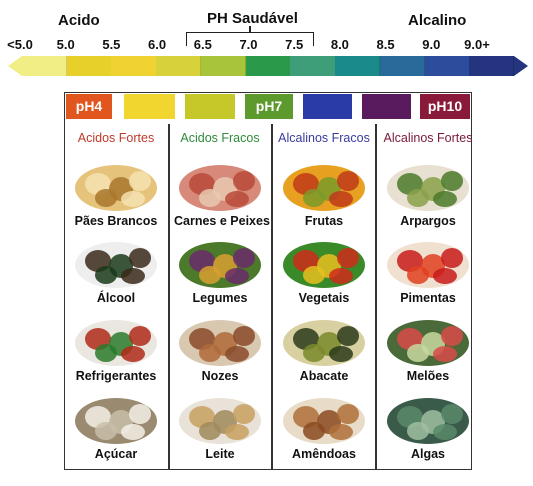  What do you see at coordinates (116, 421) in the screenshot?
I see `sugar-cubes-icon` at bounding box center [116, 421].